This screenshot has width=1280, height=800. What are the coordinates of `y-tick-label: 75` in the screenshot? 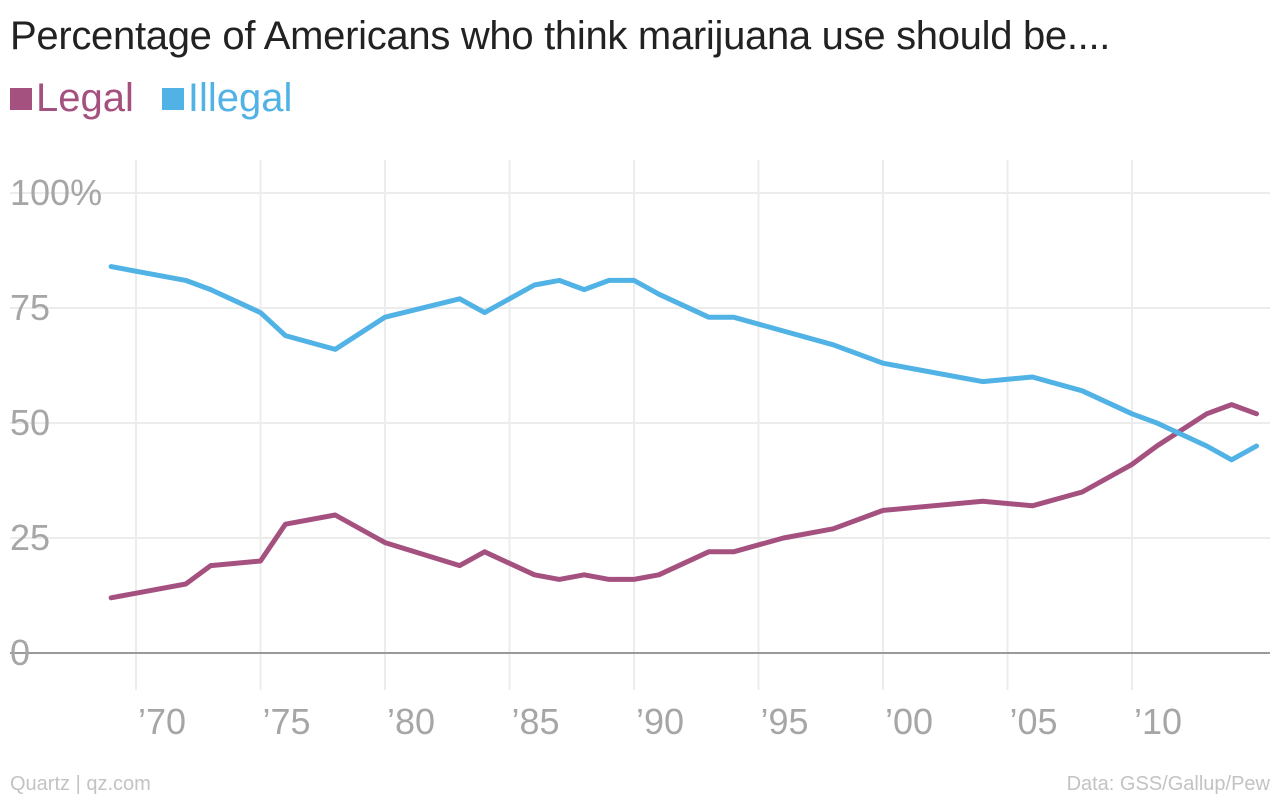 It's located at (30, 307).